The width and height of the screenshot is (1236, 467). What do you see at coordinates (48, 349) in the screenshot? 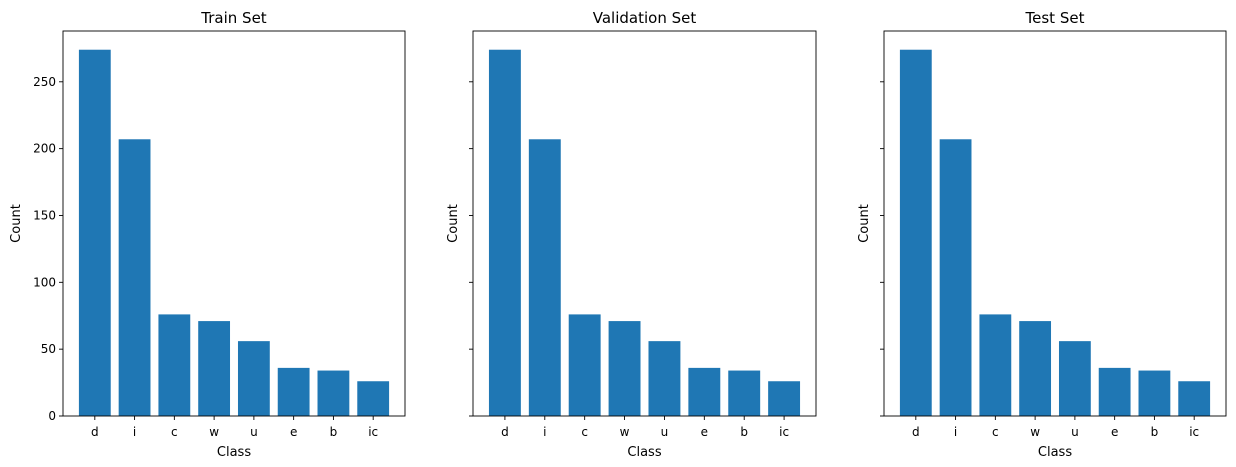
I see `y-tick-label-50: 50` at bounding box center [48, 349].